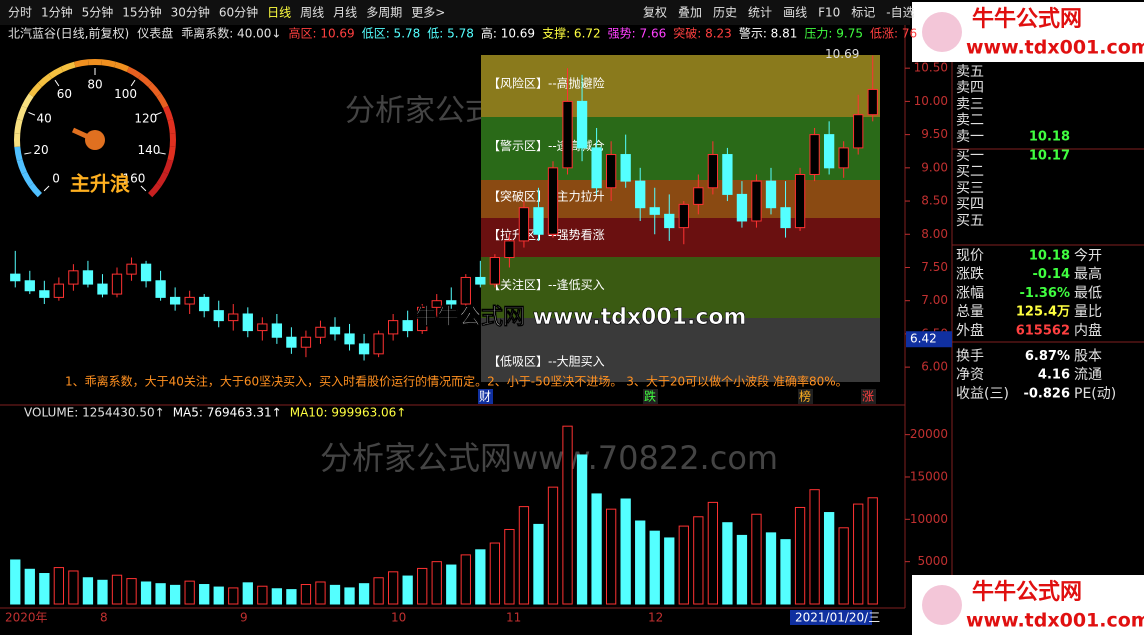 This screenshot has height=635, width=1144. What do you see at coordinates (57, 12) in the screenshot?
I see `toolbar-item: 1分钟` at bounding box center [57, 12].